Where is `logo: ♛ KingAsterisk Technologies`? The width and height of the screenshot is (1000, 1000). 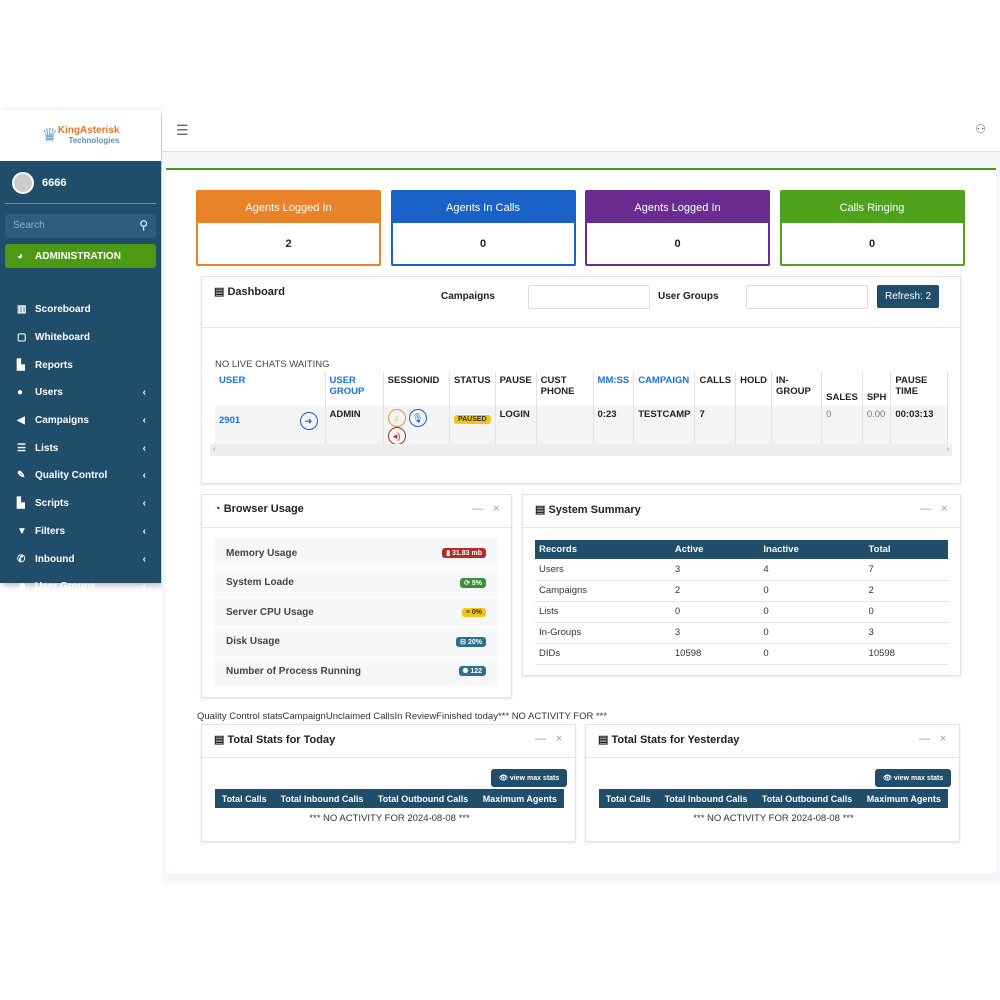 logo: ♛ KingAsterisk Technologies is located at coordinates (80, 135).